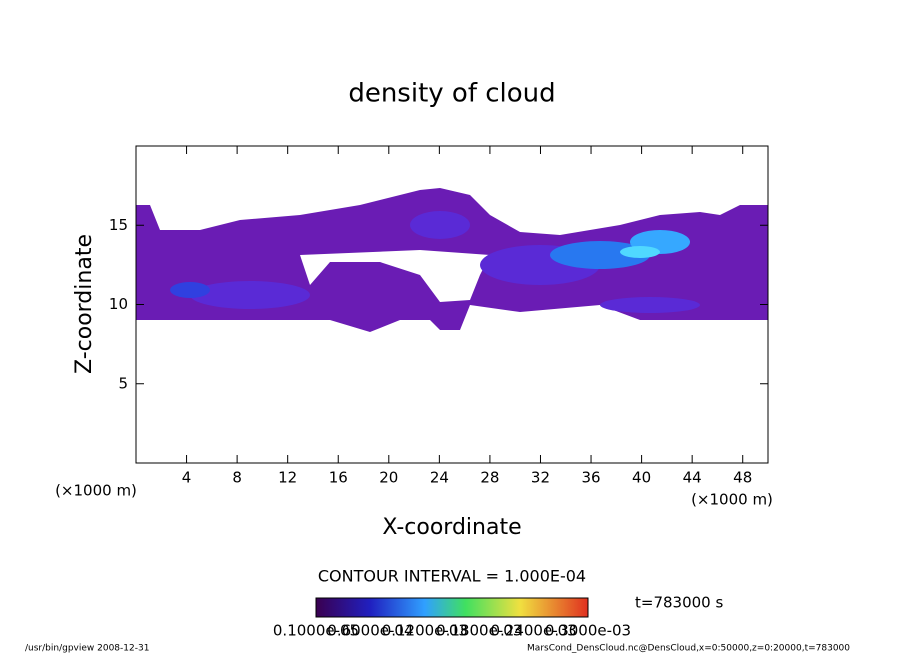 Image resolution: width=904 pixels, height=654 pixels. I want to click on x-tick-label: 44, so click(692, 478).